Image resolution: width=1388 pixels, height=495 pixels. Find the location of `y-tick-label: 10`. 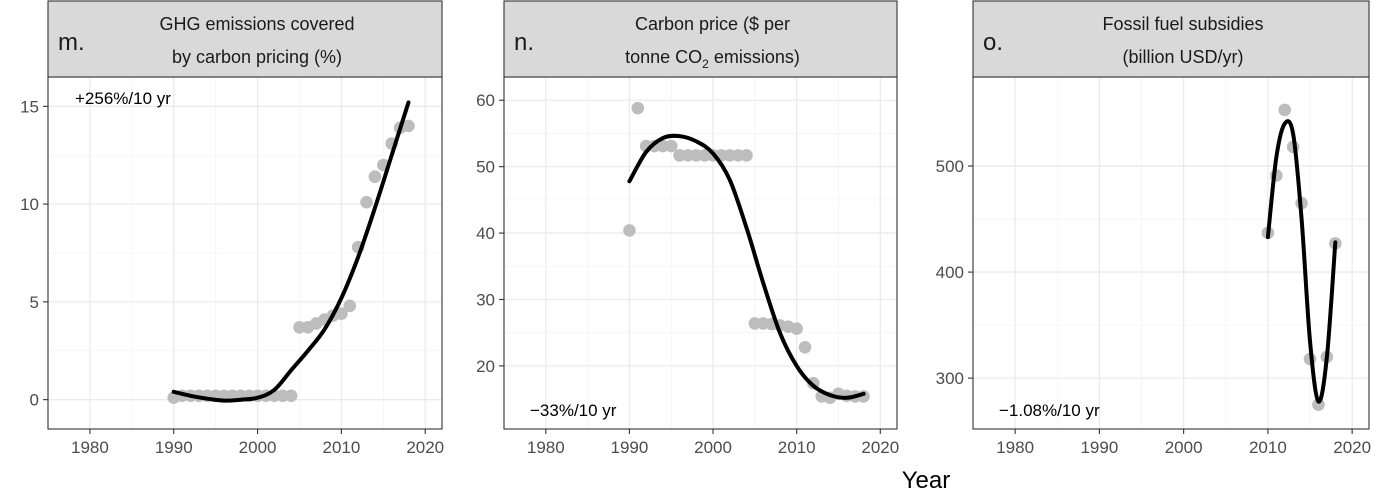

y-tick-label: 10 is located at coordinates (29, 204).